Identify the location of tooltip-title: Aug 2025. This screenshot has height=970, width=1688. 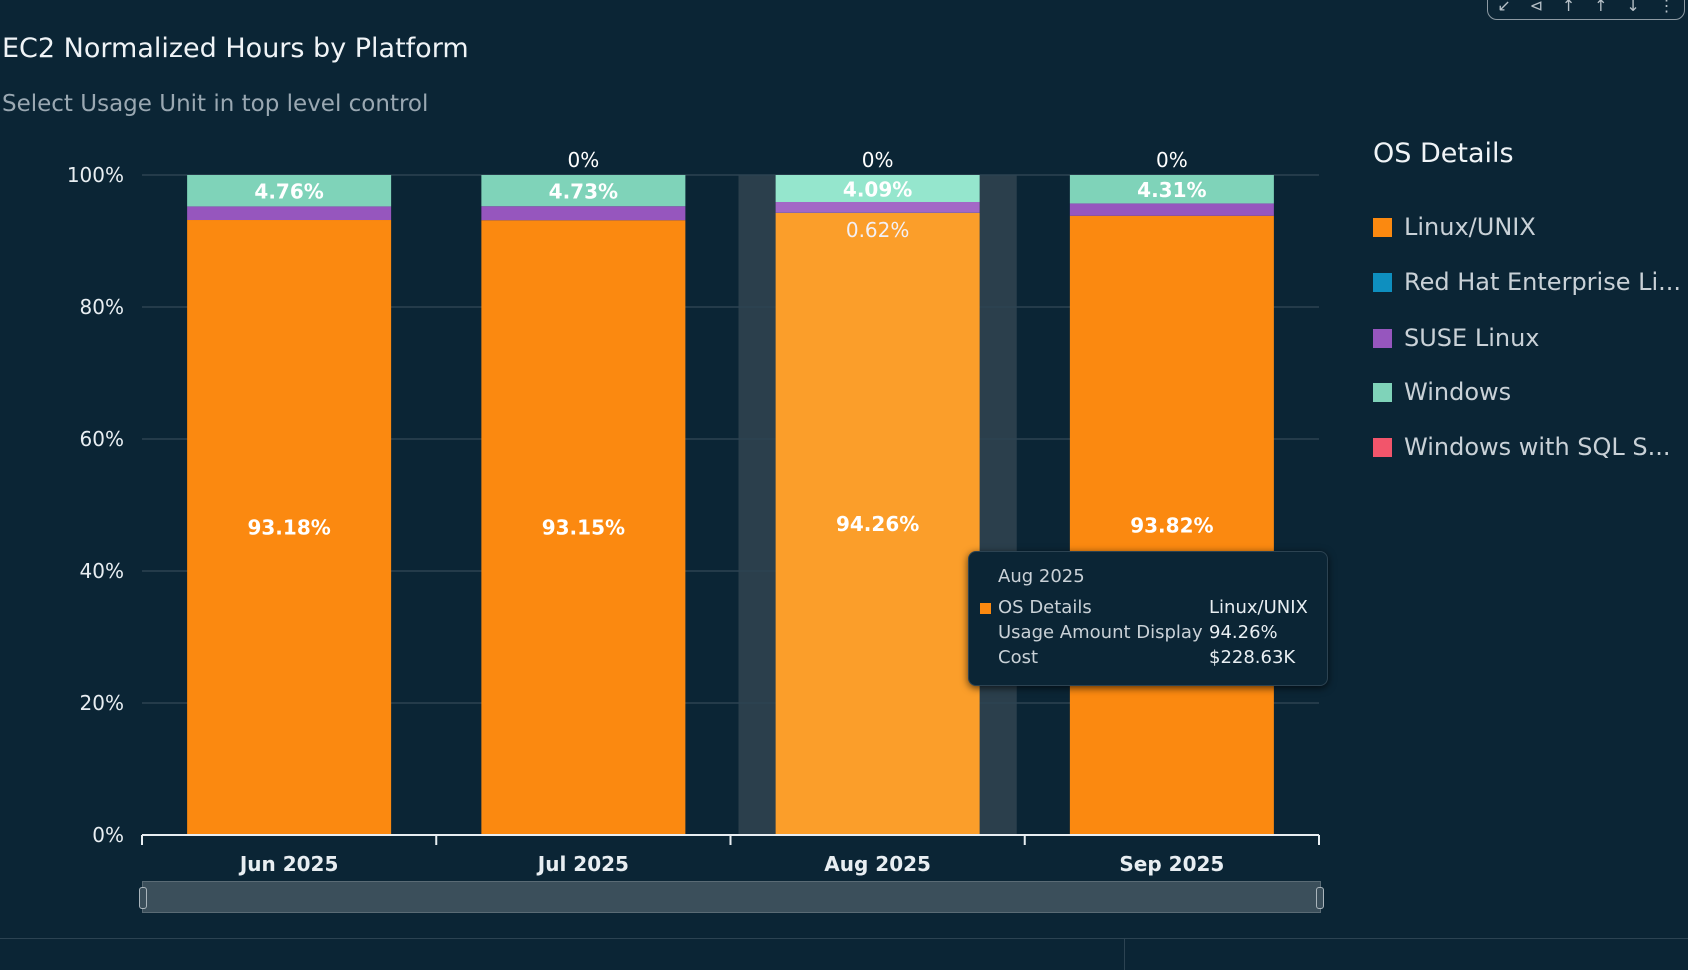
(1041, 576).